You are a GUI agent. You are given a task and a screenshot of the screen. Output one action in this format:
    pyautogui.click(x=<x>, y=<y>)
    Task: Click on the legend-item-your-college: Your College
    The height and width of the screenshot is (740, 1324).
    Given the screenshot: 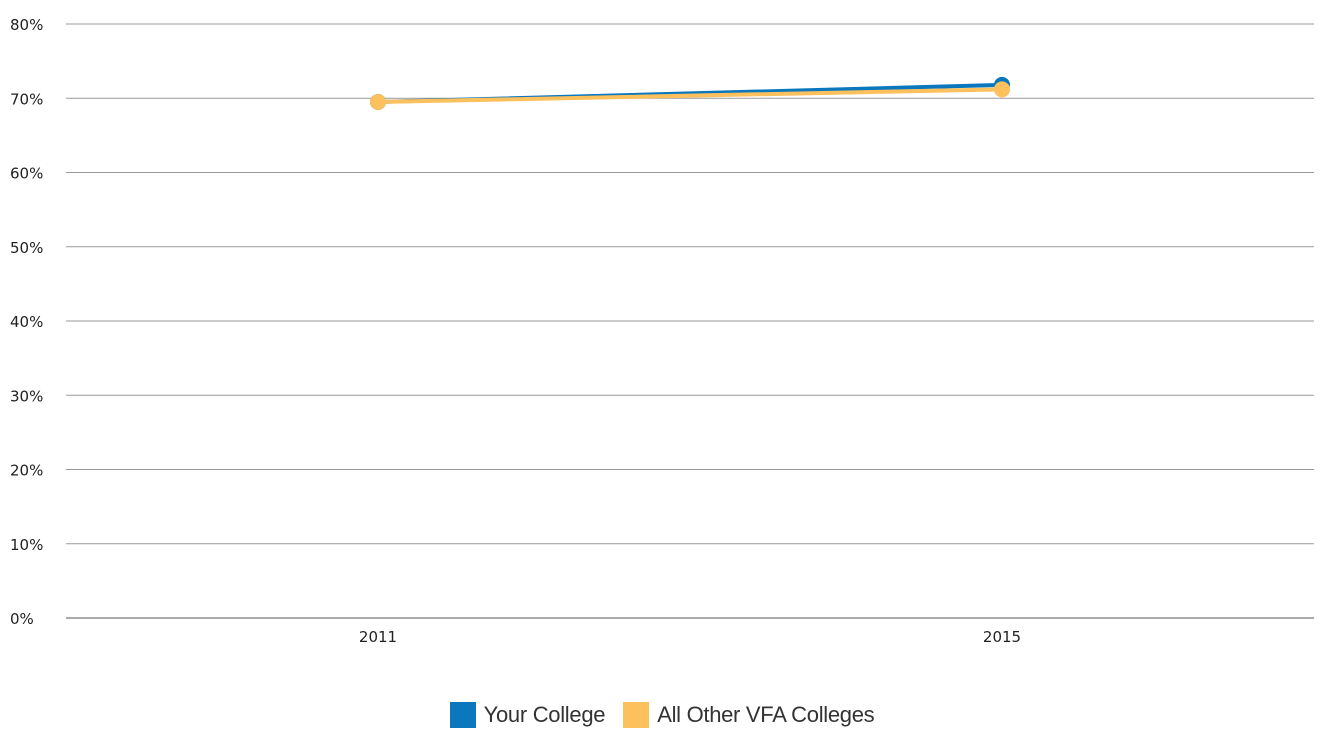 What is the action you would take?
    pyautogui.click(x=527, y=715)
    